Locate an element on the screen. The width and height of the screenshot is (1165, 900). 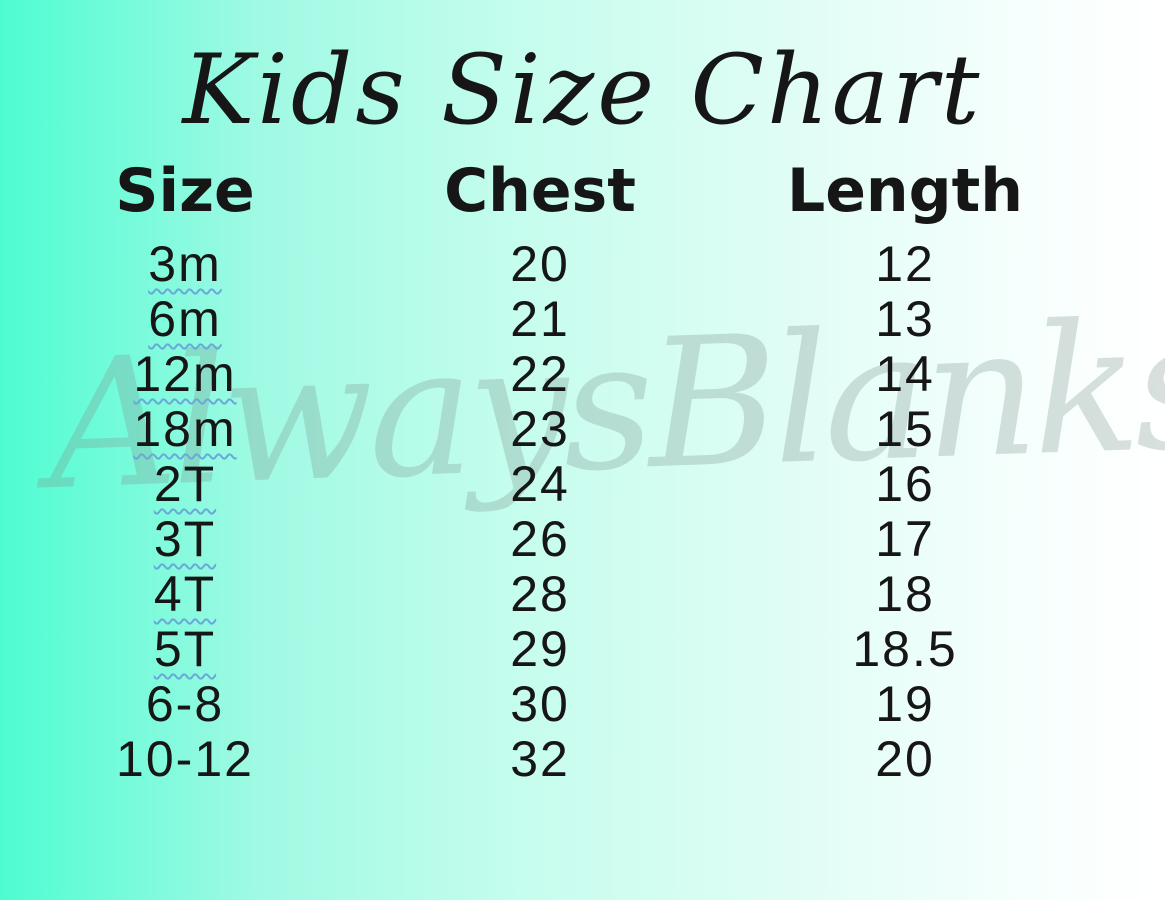
column-header-length: Length is located at coordinates (905, 190).